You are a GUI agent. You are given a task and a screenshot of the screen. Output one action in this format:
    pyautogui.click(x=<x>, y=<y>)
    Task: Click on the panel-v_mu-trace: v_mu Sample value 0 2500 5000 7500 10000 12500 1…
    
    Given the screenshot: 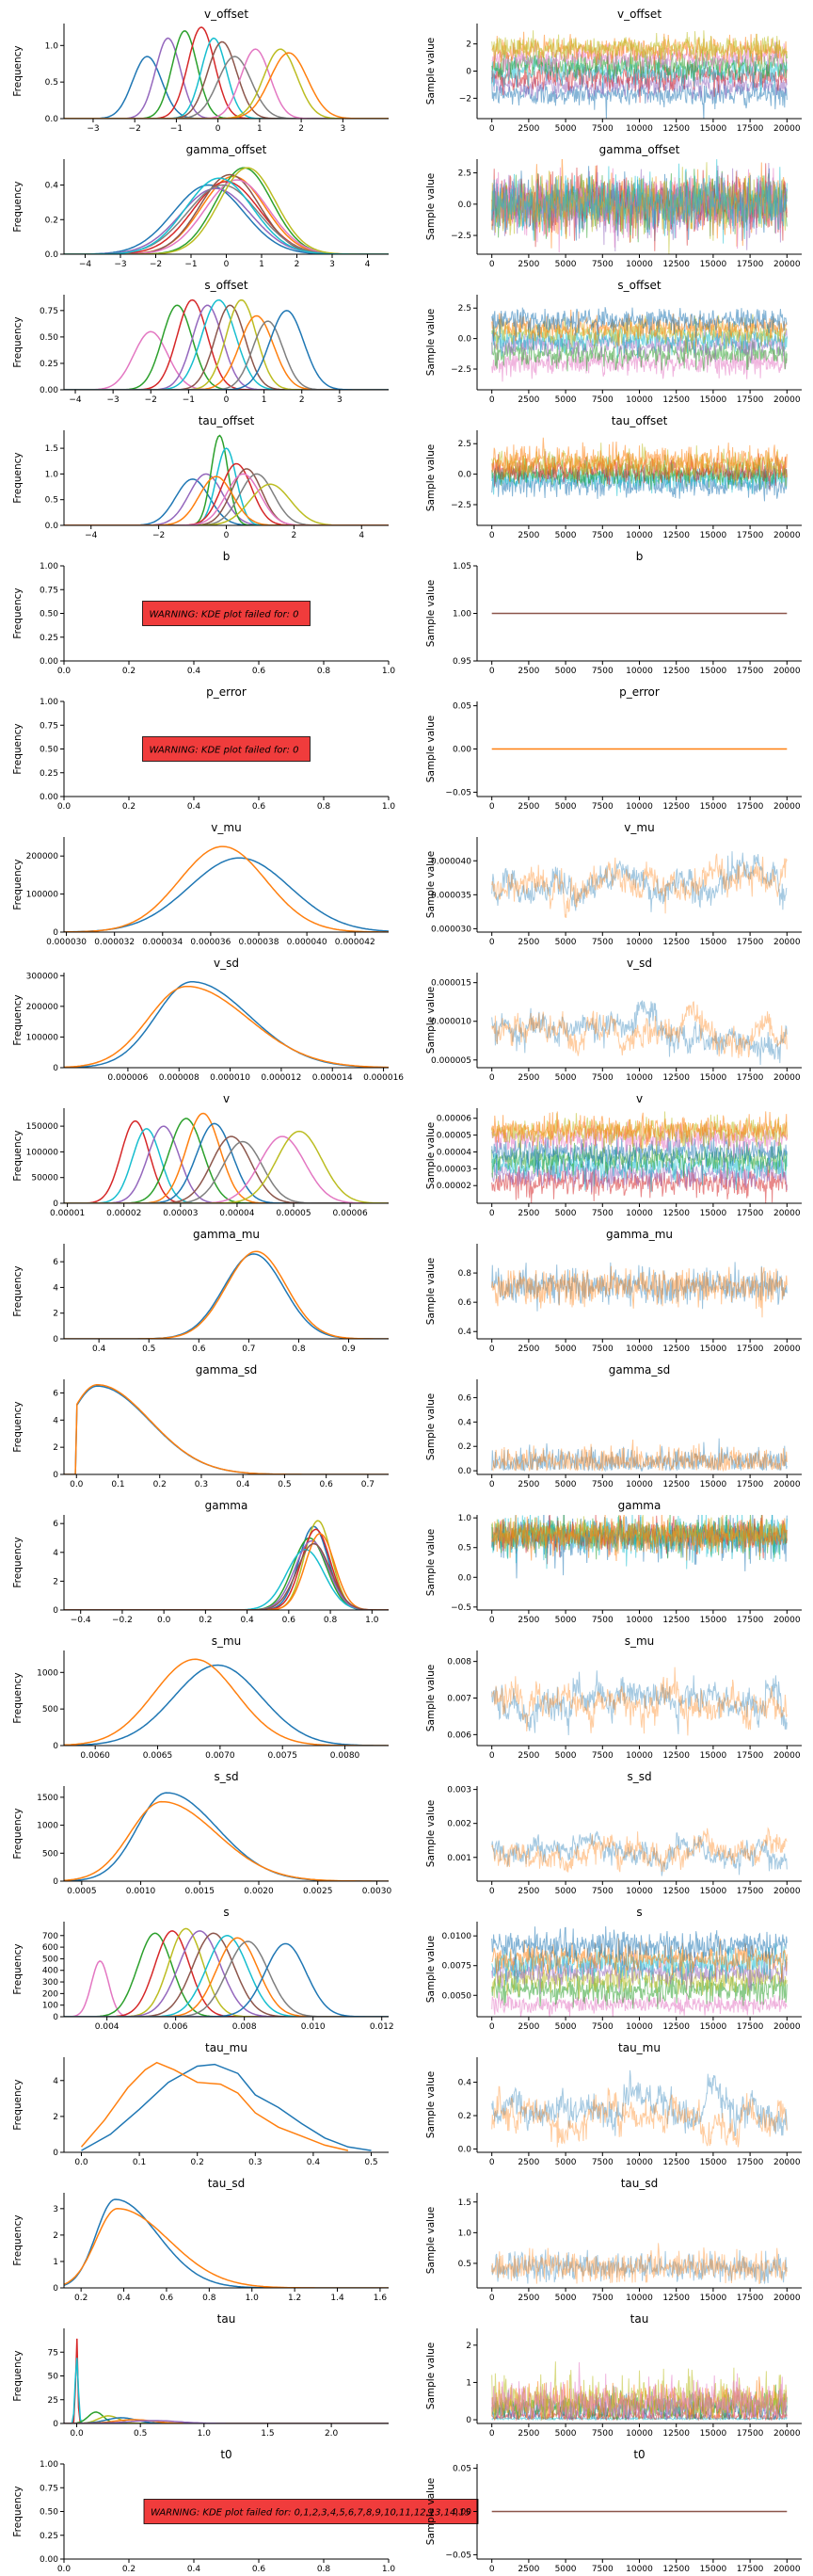 What is the action you would take?
    pyautogui.click(x=613, y=884)
    